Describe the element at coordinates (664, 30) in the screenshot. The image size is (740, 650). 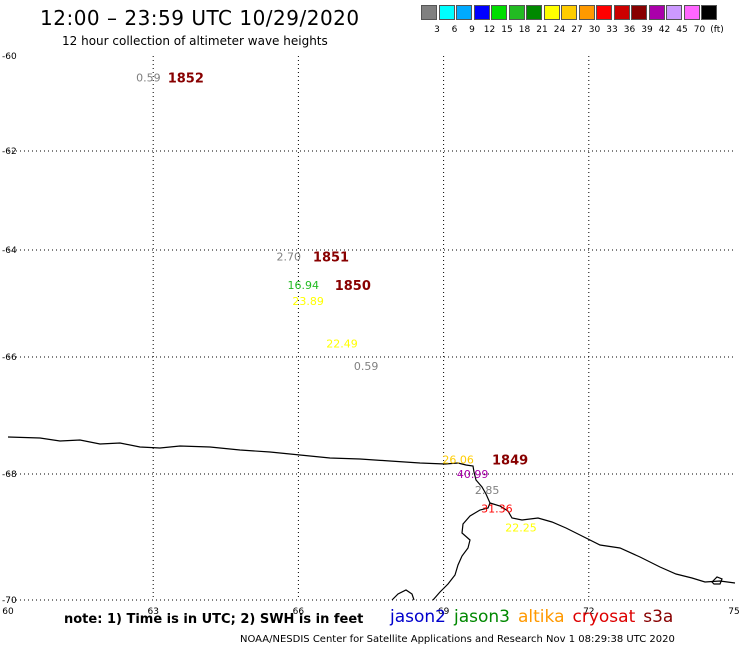
I see `scale-label: 42` at that location.